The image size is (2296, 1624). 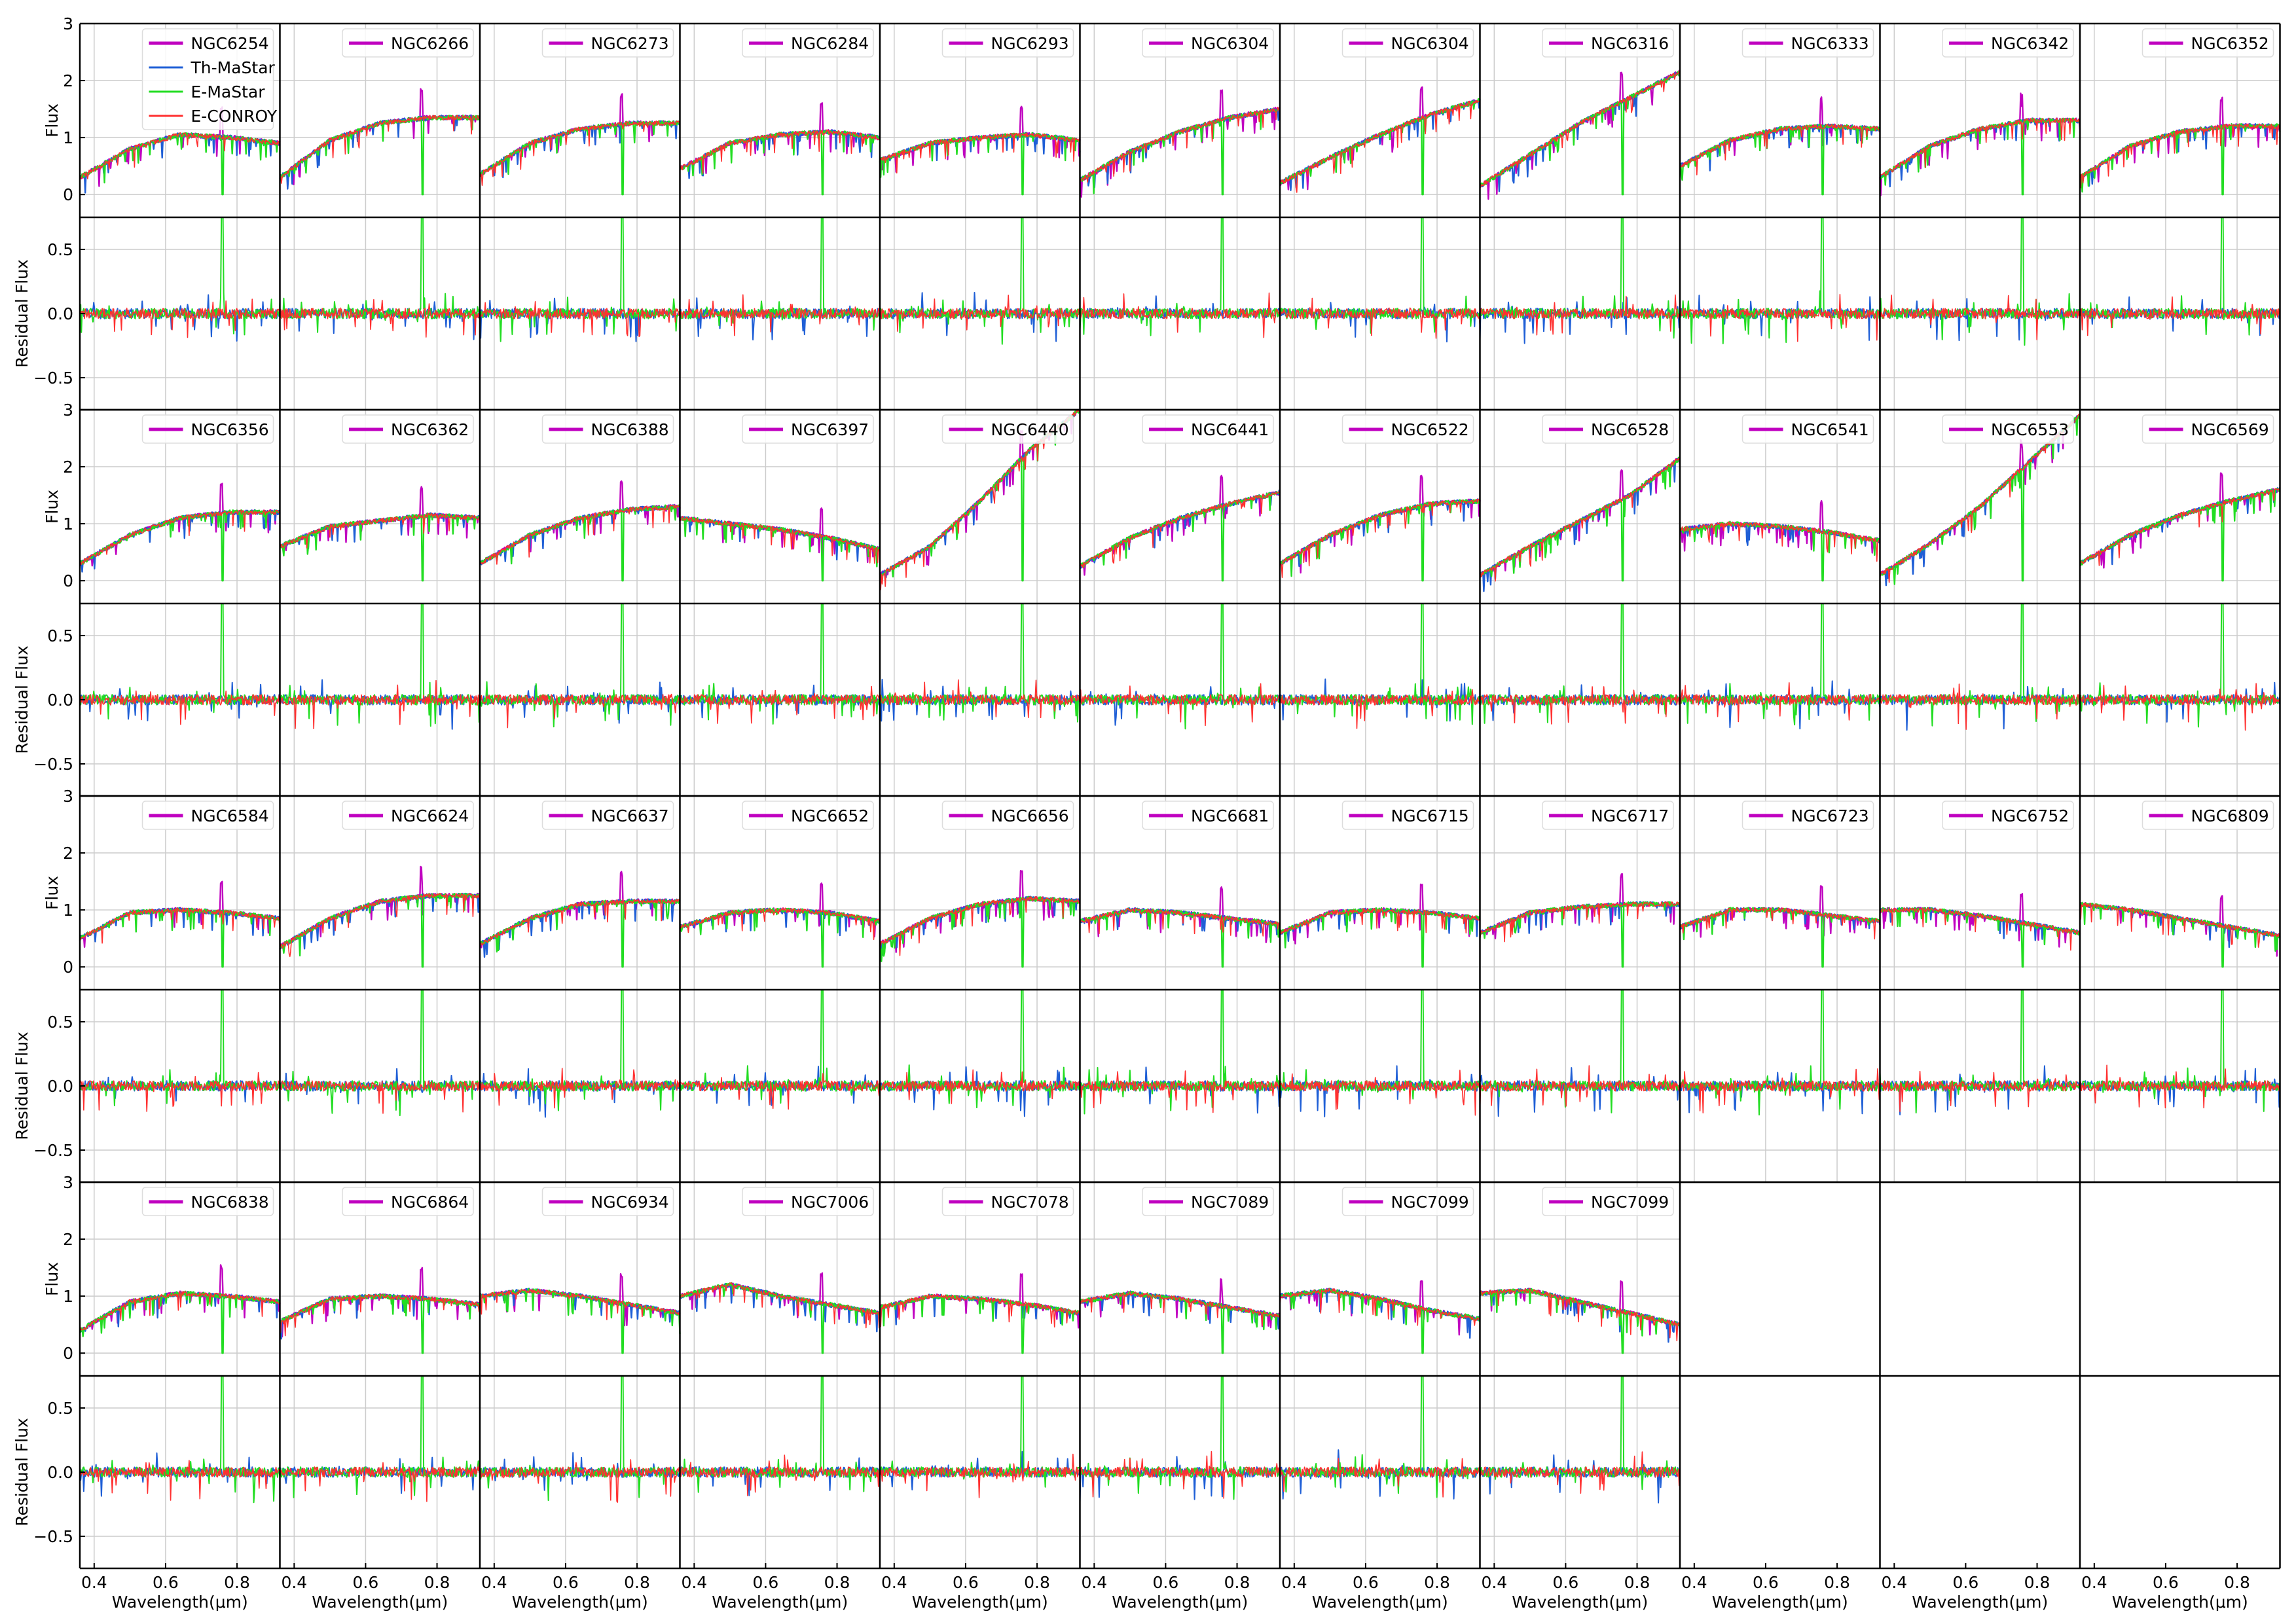 I want to click on flux-panel: NGC6284, so click(x=780, y=120).